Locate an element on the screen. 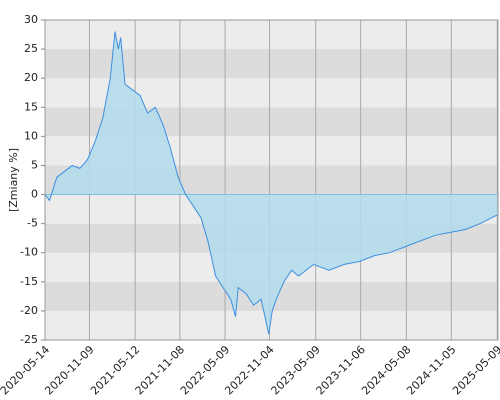  y-tick-label: 30 is located at coordinates (31, 19).